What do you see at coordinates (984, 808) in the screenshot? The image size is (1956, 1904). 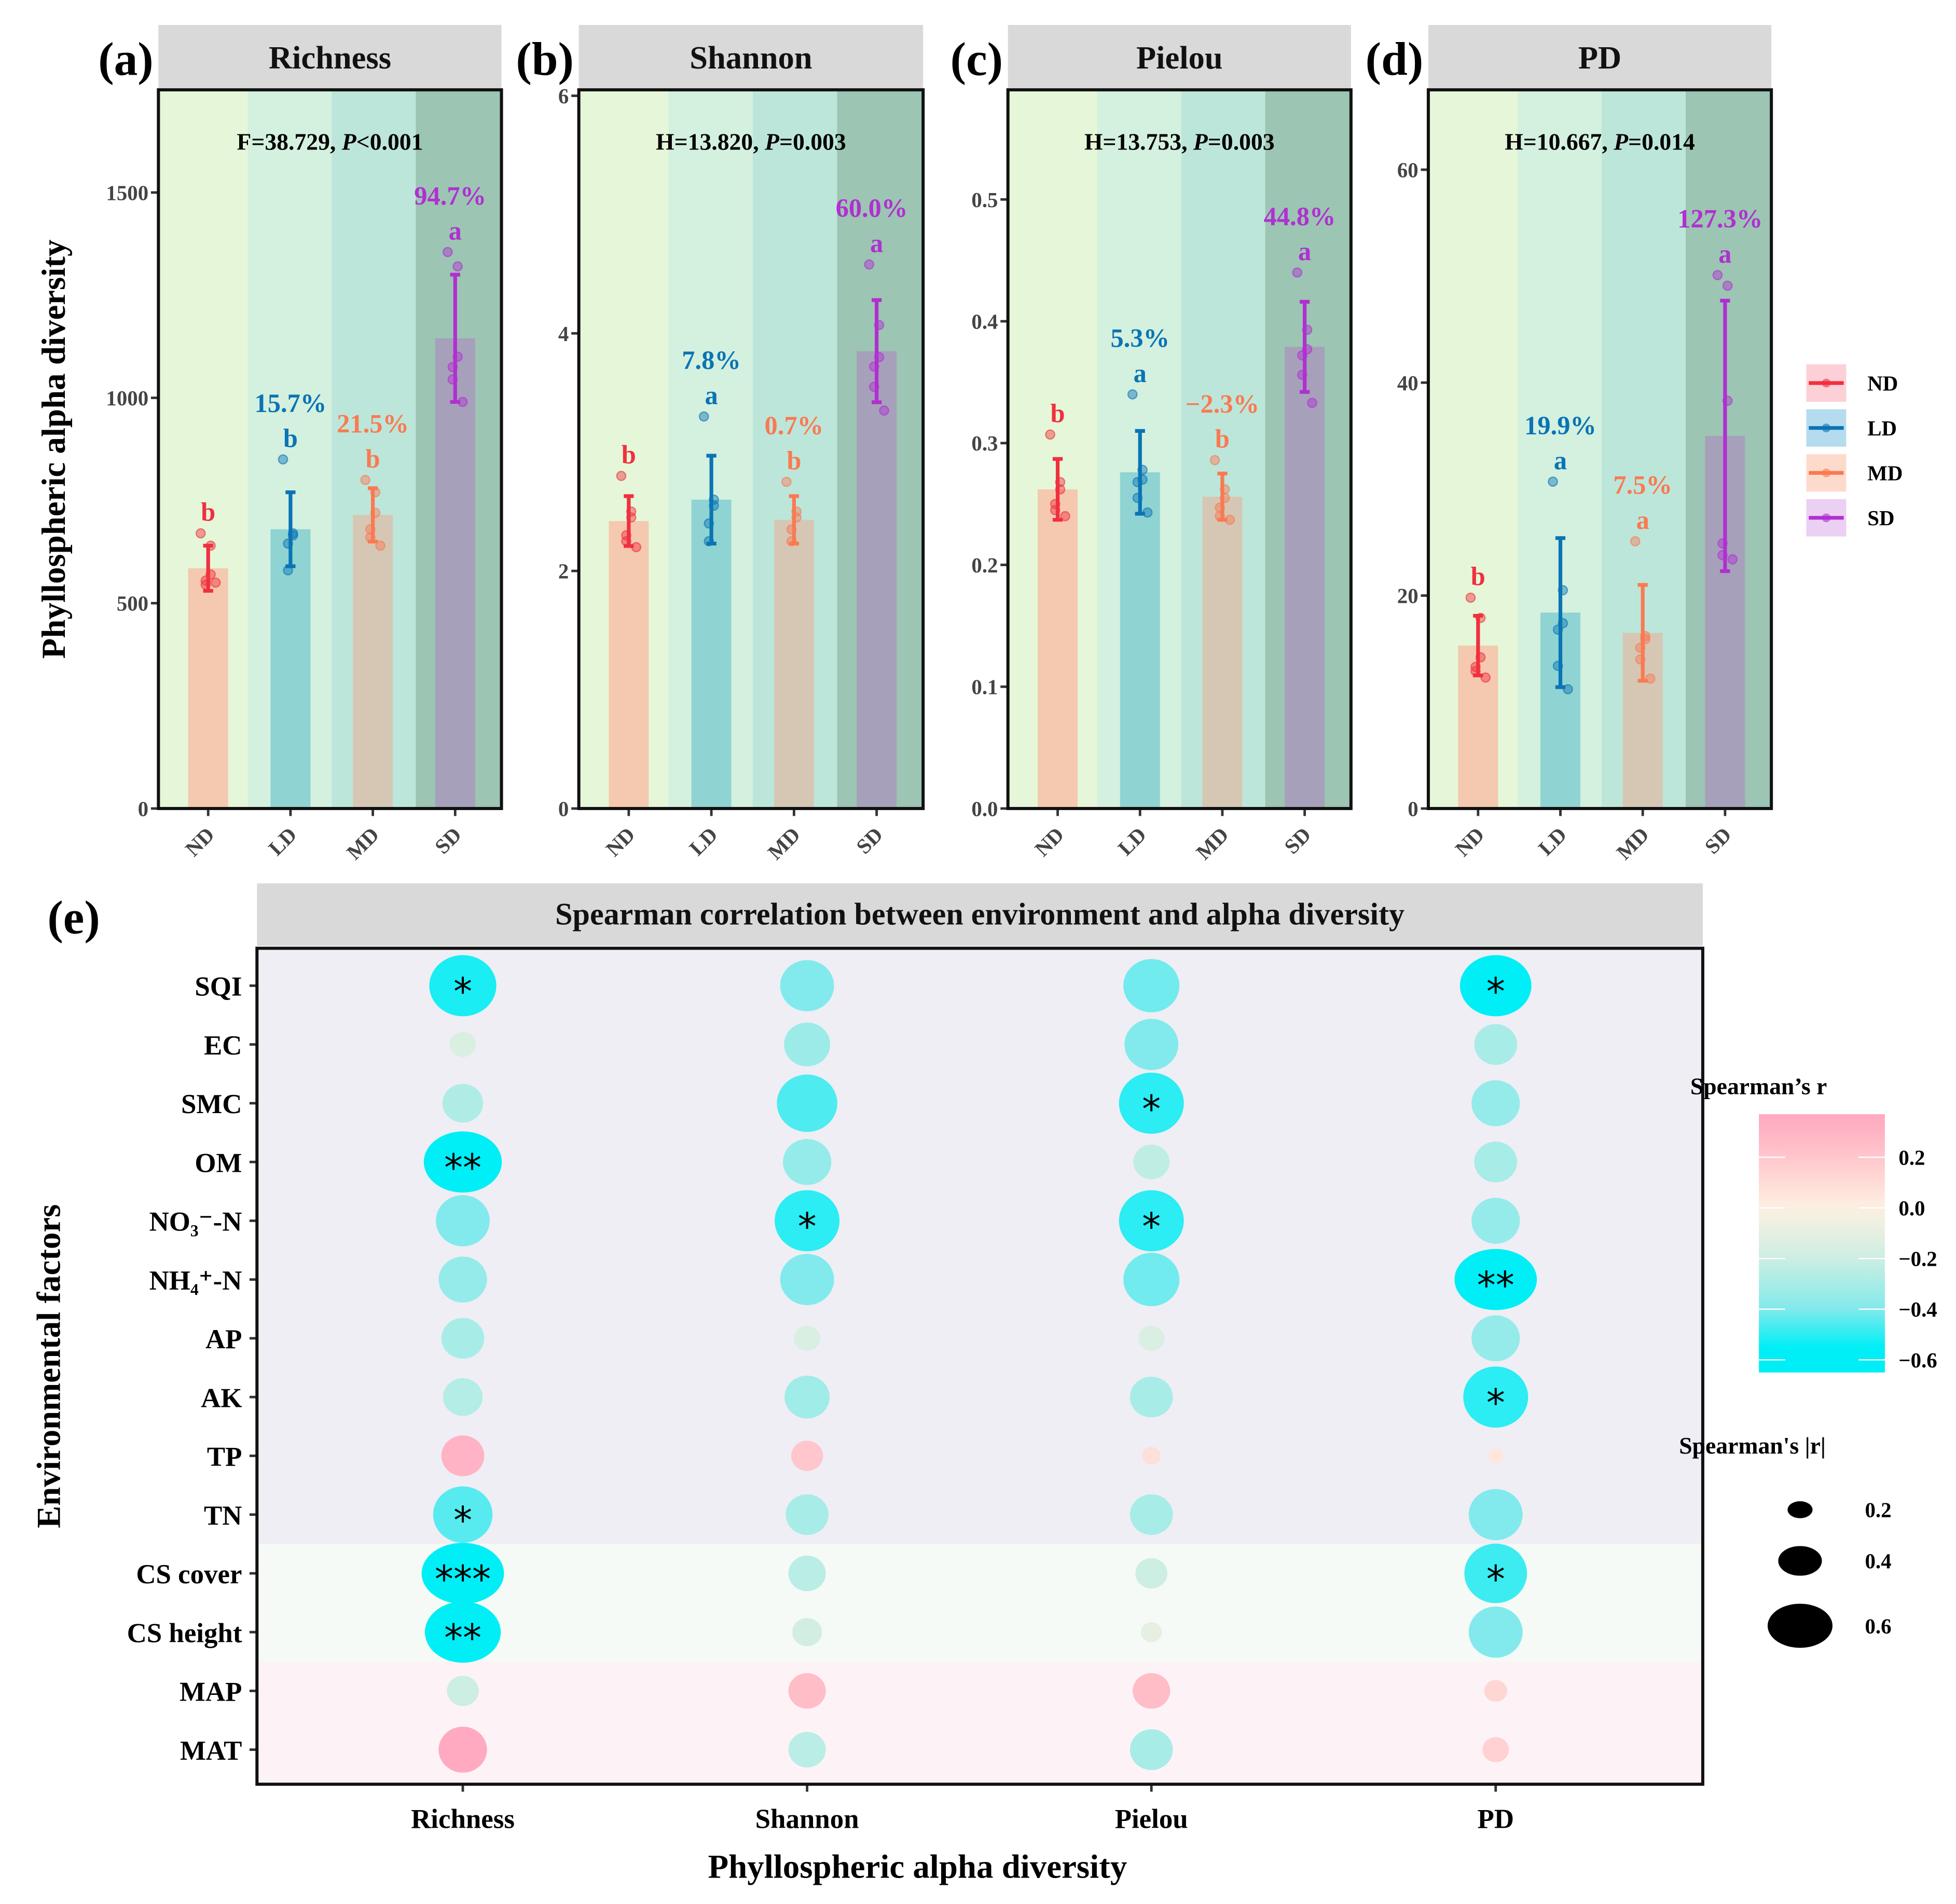 I see `y-tick-label: 0.0` at bounding box center [984, 808].